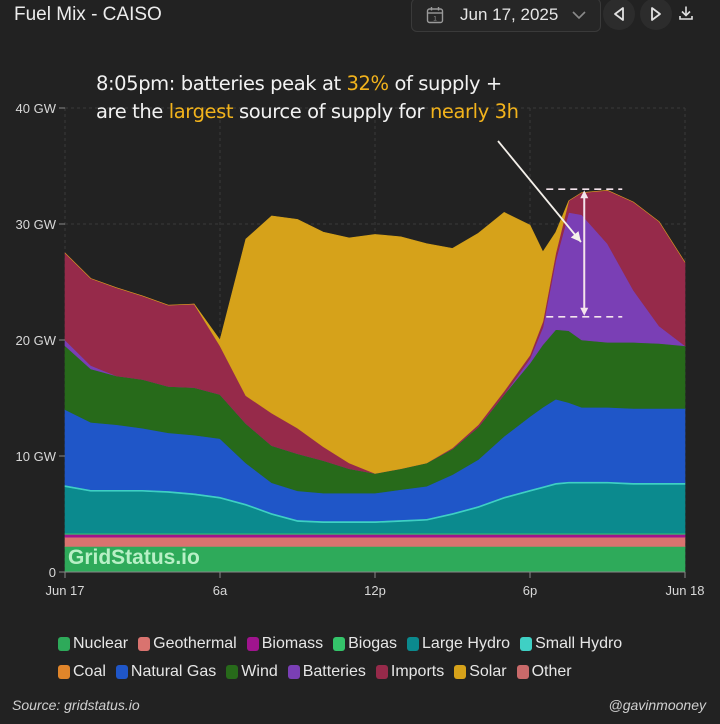 The image size is (720, 724). I want to click on pointer-arrow, so click(539, 191).